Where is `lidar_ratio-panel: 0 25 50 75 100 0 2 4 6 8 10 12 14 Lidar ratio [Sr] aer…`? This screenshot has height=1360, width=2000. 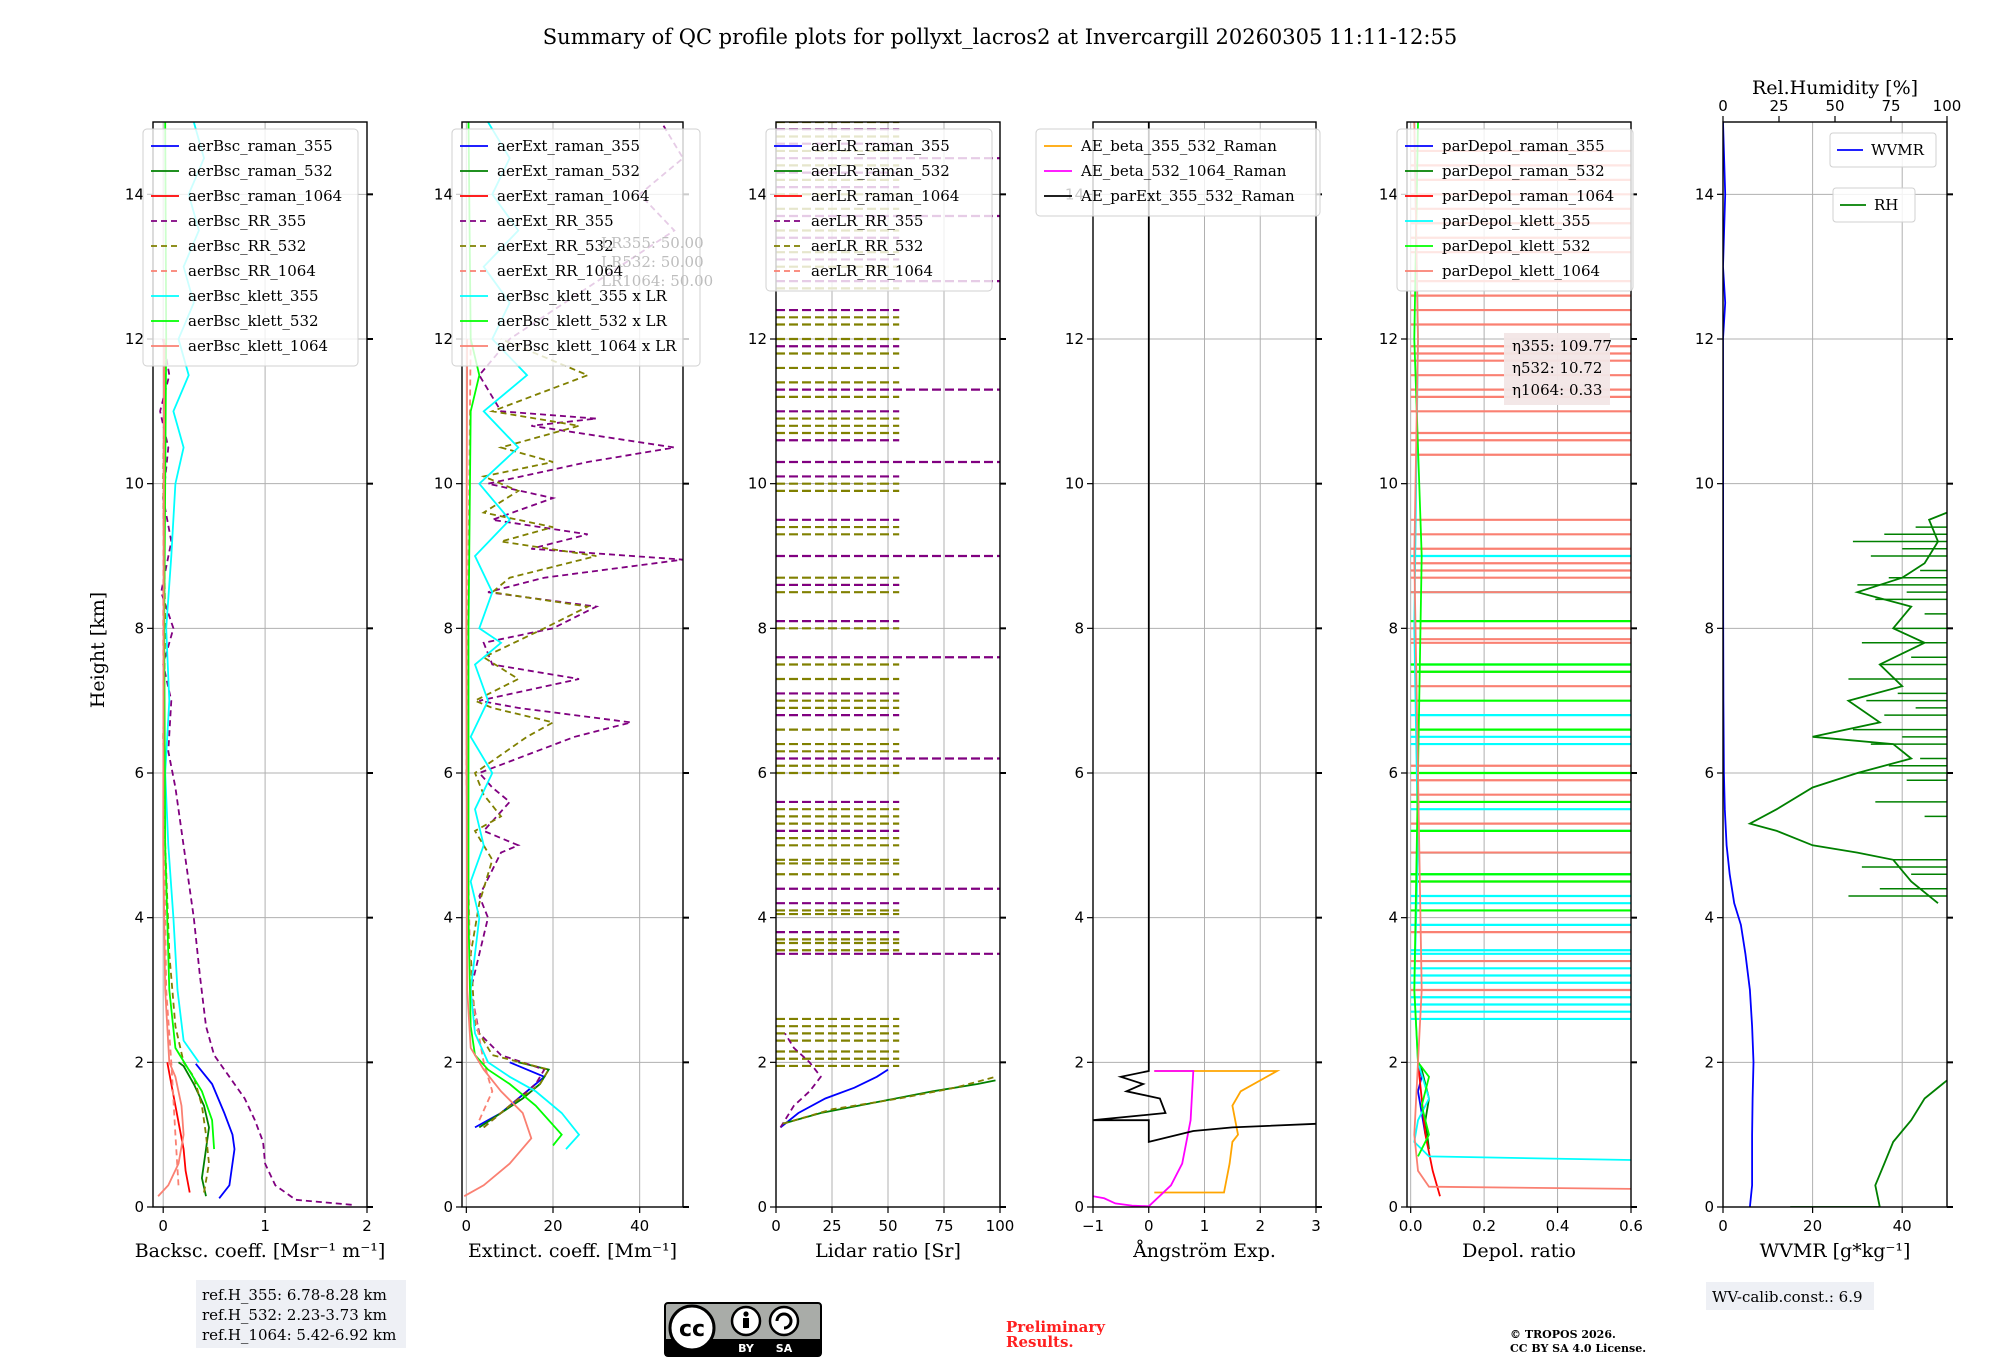 lidar_ratio-panel: 0 25 50 75 100 0 2 4 6 8 10 12 14 Lidar ratio [Sr] aer… is located at coordinates (881, 691).